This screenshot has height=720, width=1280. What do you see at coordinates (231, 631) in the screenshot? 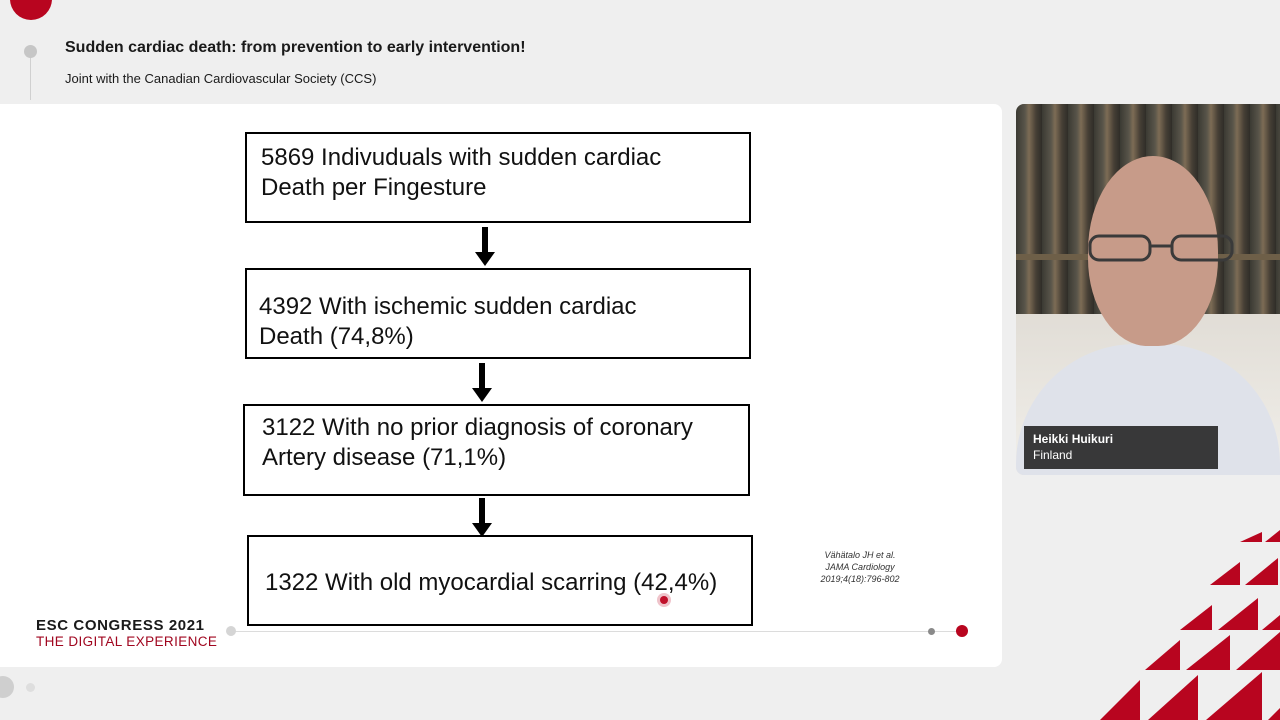
I see `progress-start-dot` at bounding box center [231, 631].